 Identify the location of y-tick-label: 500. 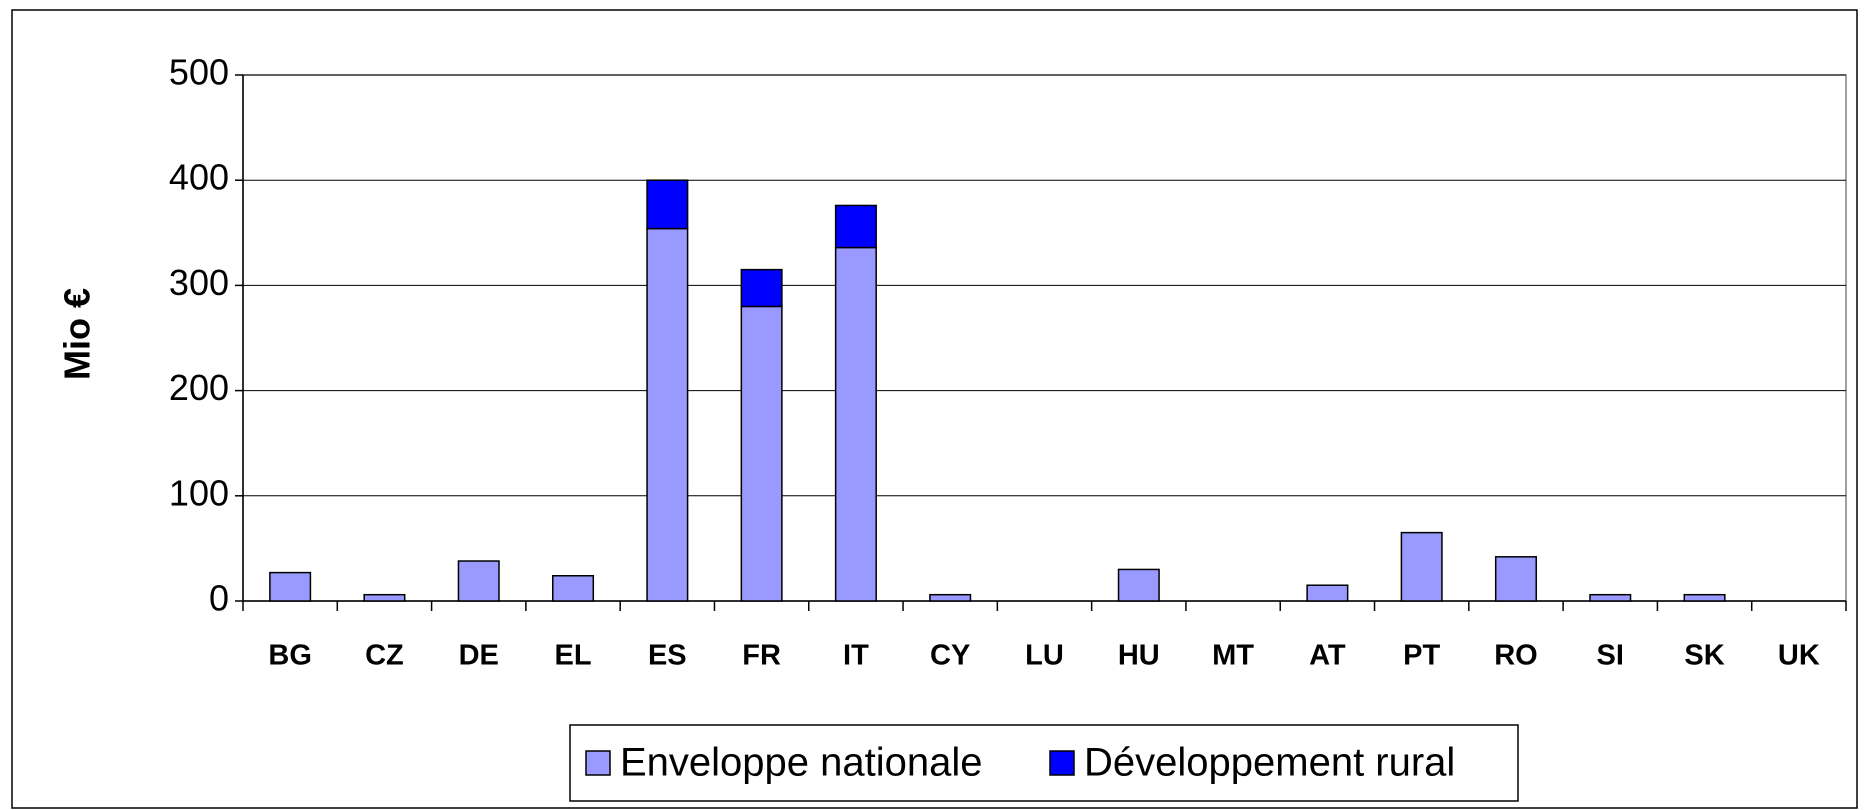
(199, 72).